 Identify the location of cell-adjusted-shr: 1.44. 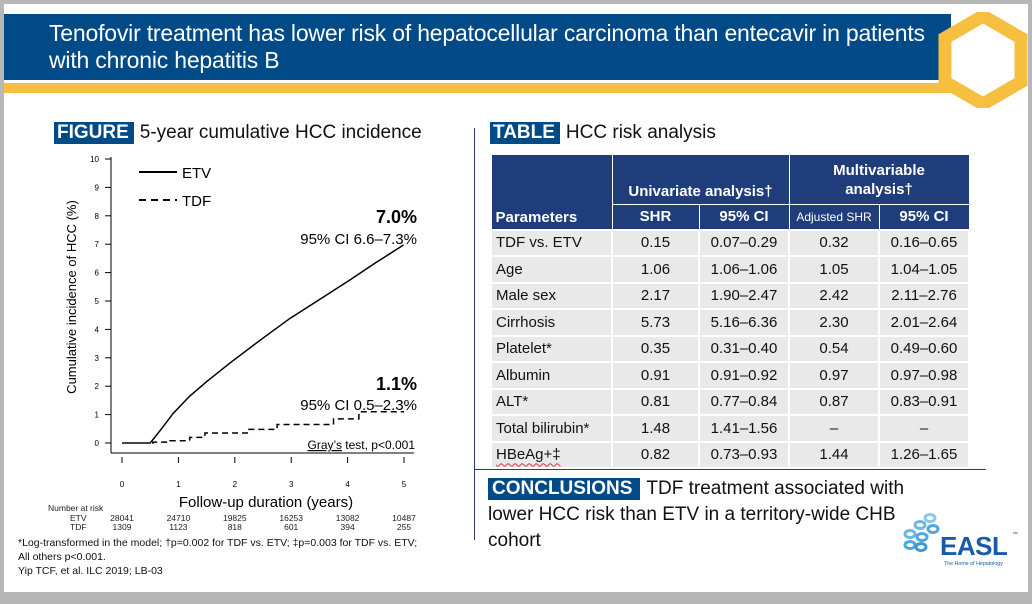
(834, 454).